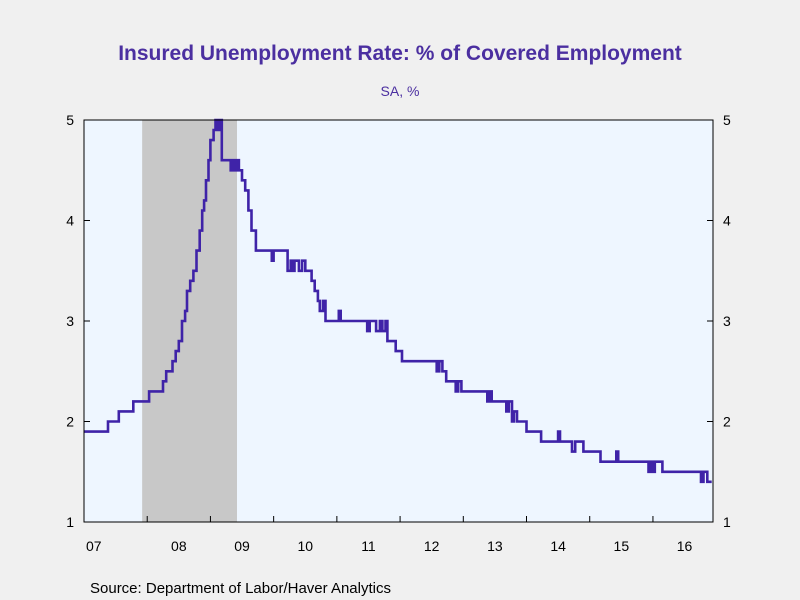 Image resolution: width=800 pixels, height=600 pixels. What do you see at coordinates (432, 546) in the screenshot?
I see `x-tick-label-12: 12` at bounding box center [432, 546].